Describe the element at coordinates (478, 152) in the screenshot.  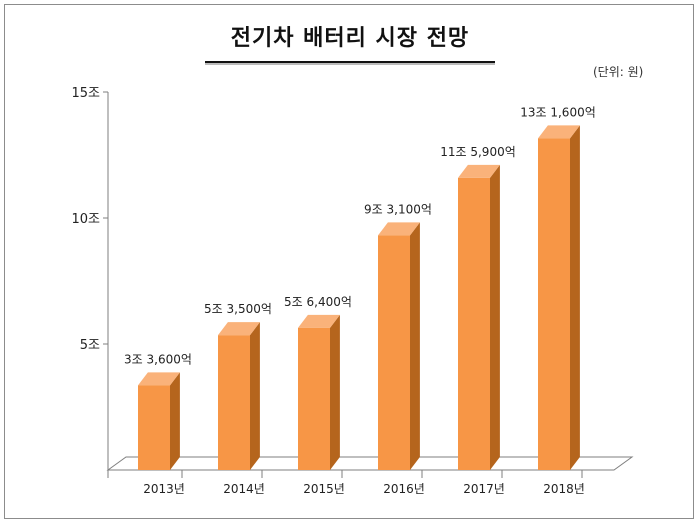
I see `data-label: 11조 5,900억` at that location.